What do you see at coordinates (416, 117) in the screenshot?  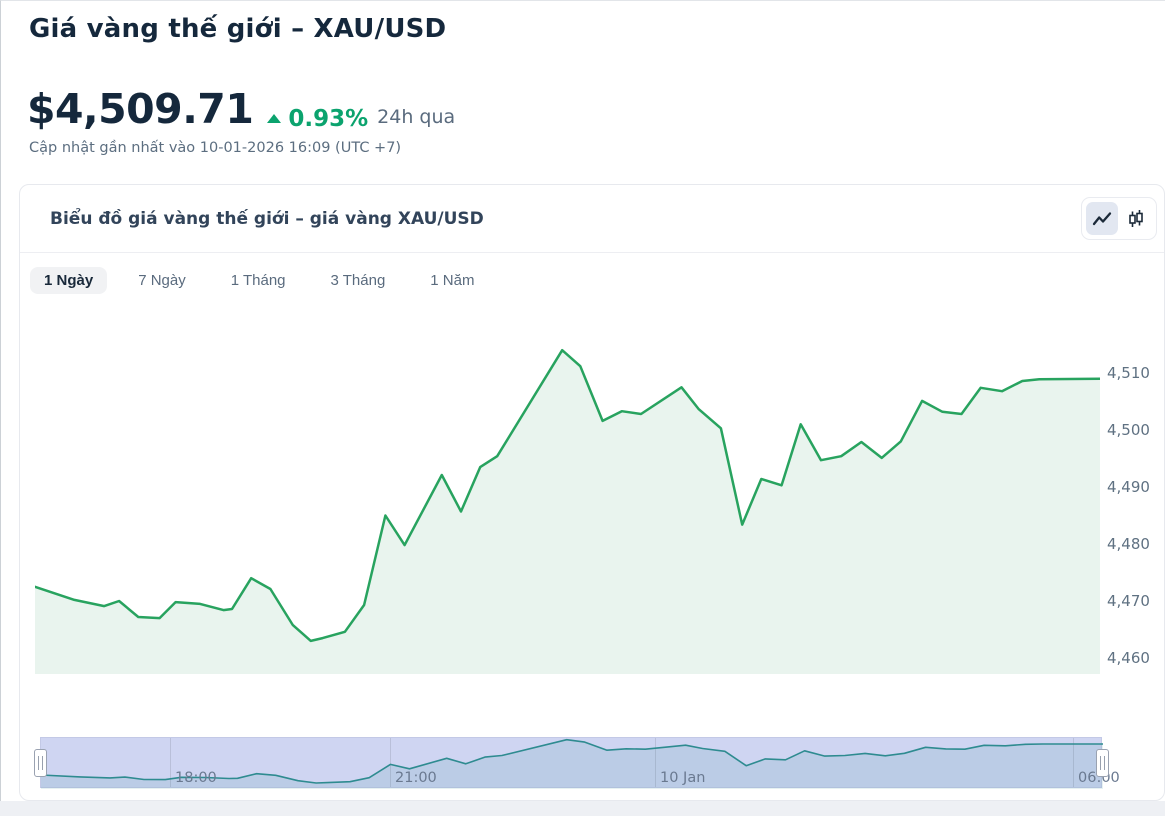 I see `change-period: 24h qua` at bounding box center [416, 117].